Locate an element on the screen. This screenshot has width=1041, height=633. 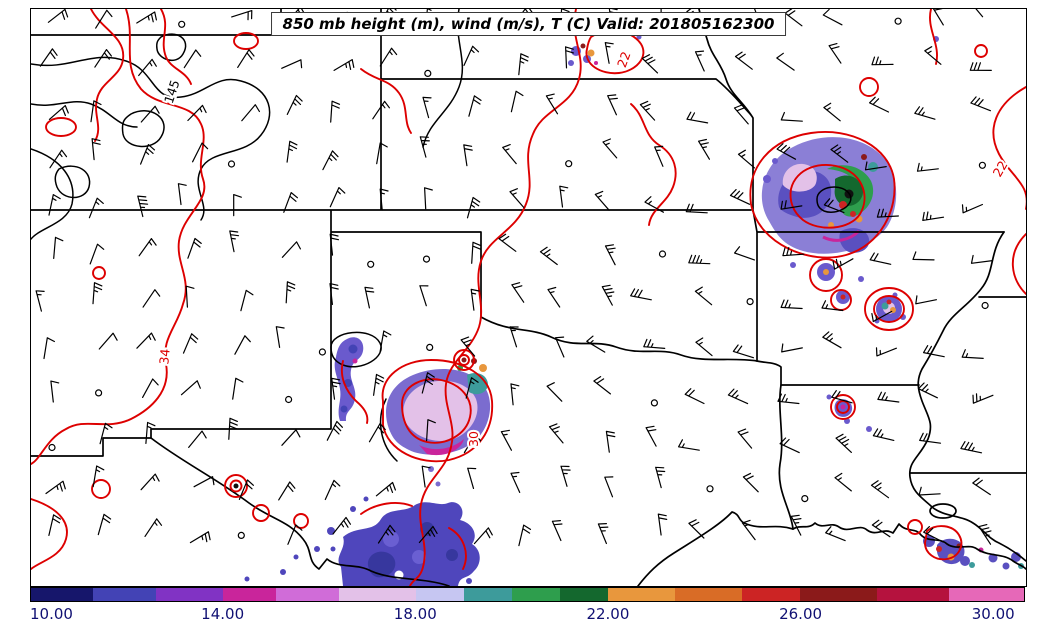
rio-grande is located at coordinates (300, 511).